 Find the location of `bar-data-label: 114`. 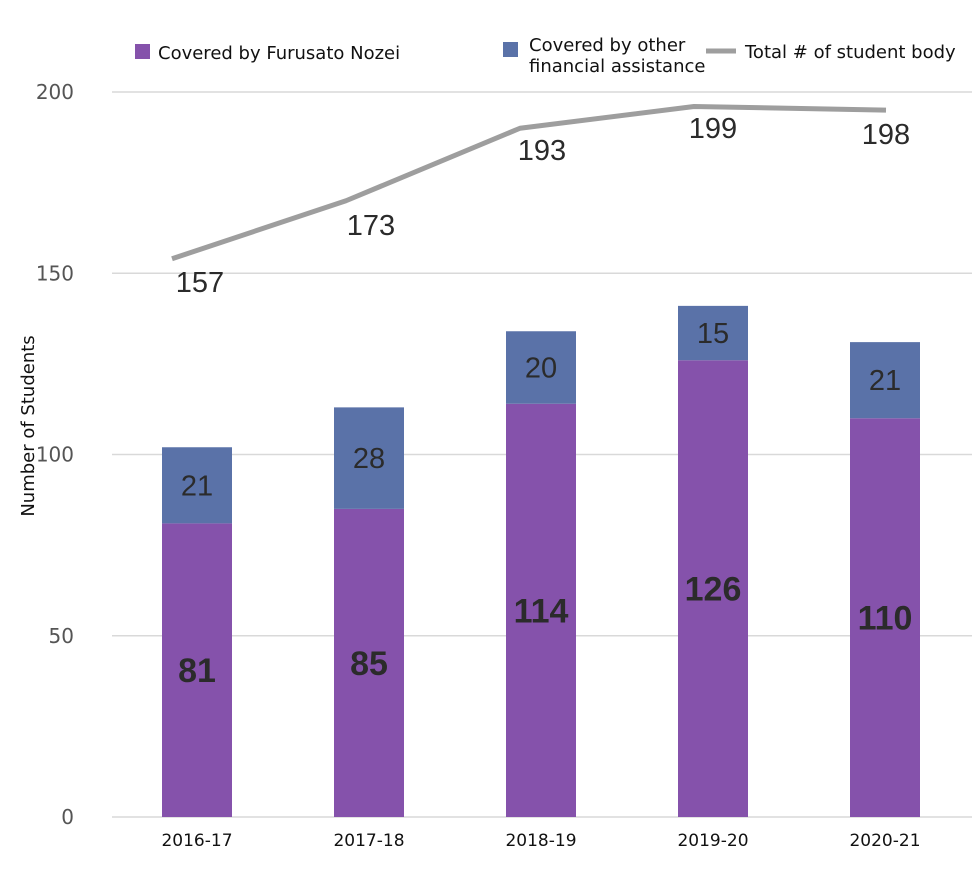

bar-data-label: 114 is located at coordinates (541, 611).